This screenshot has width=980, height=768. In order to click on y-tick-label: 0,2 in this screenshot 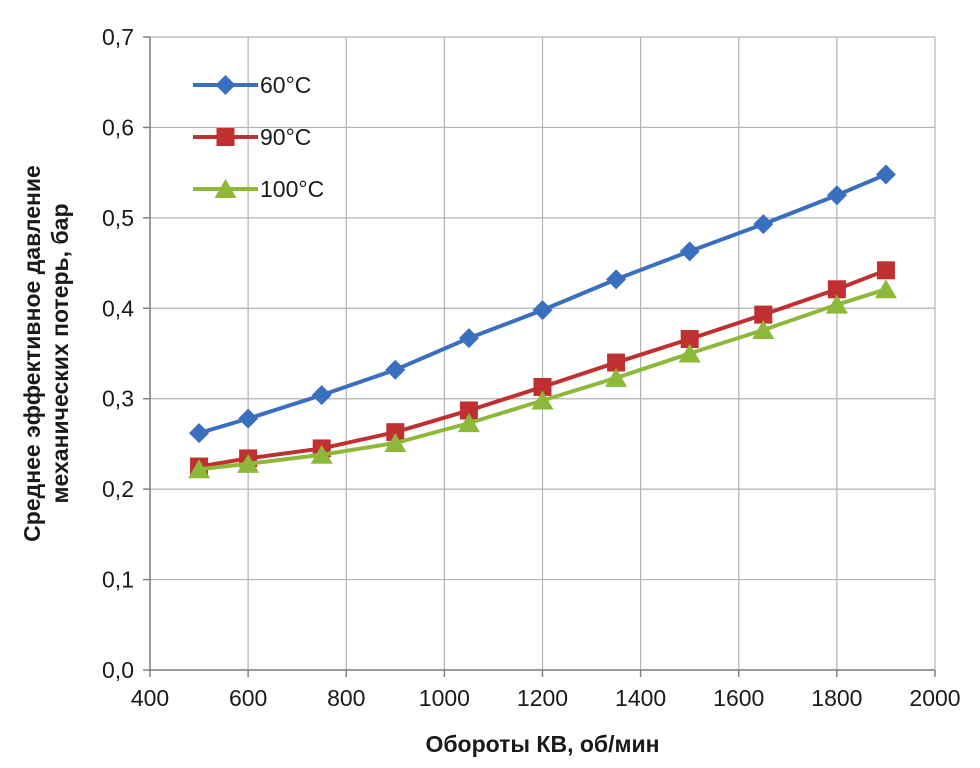, I will do `click(118, 489)`.